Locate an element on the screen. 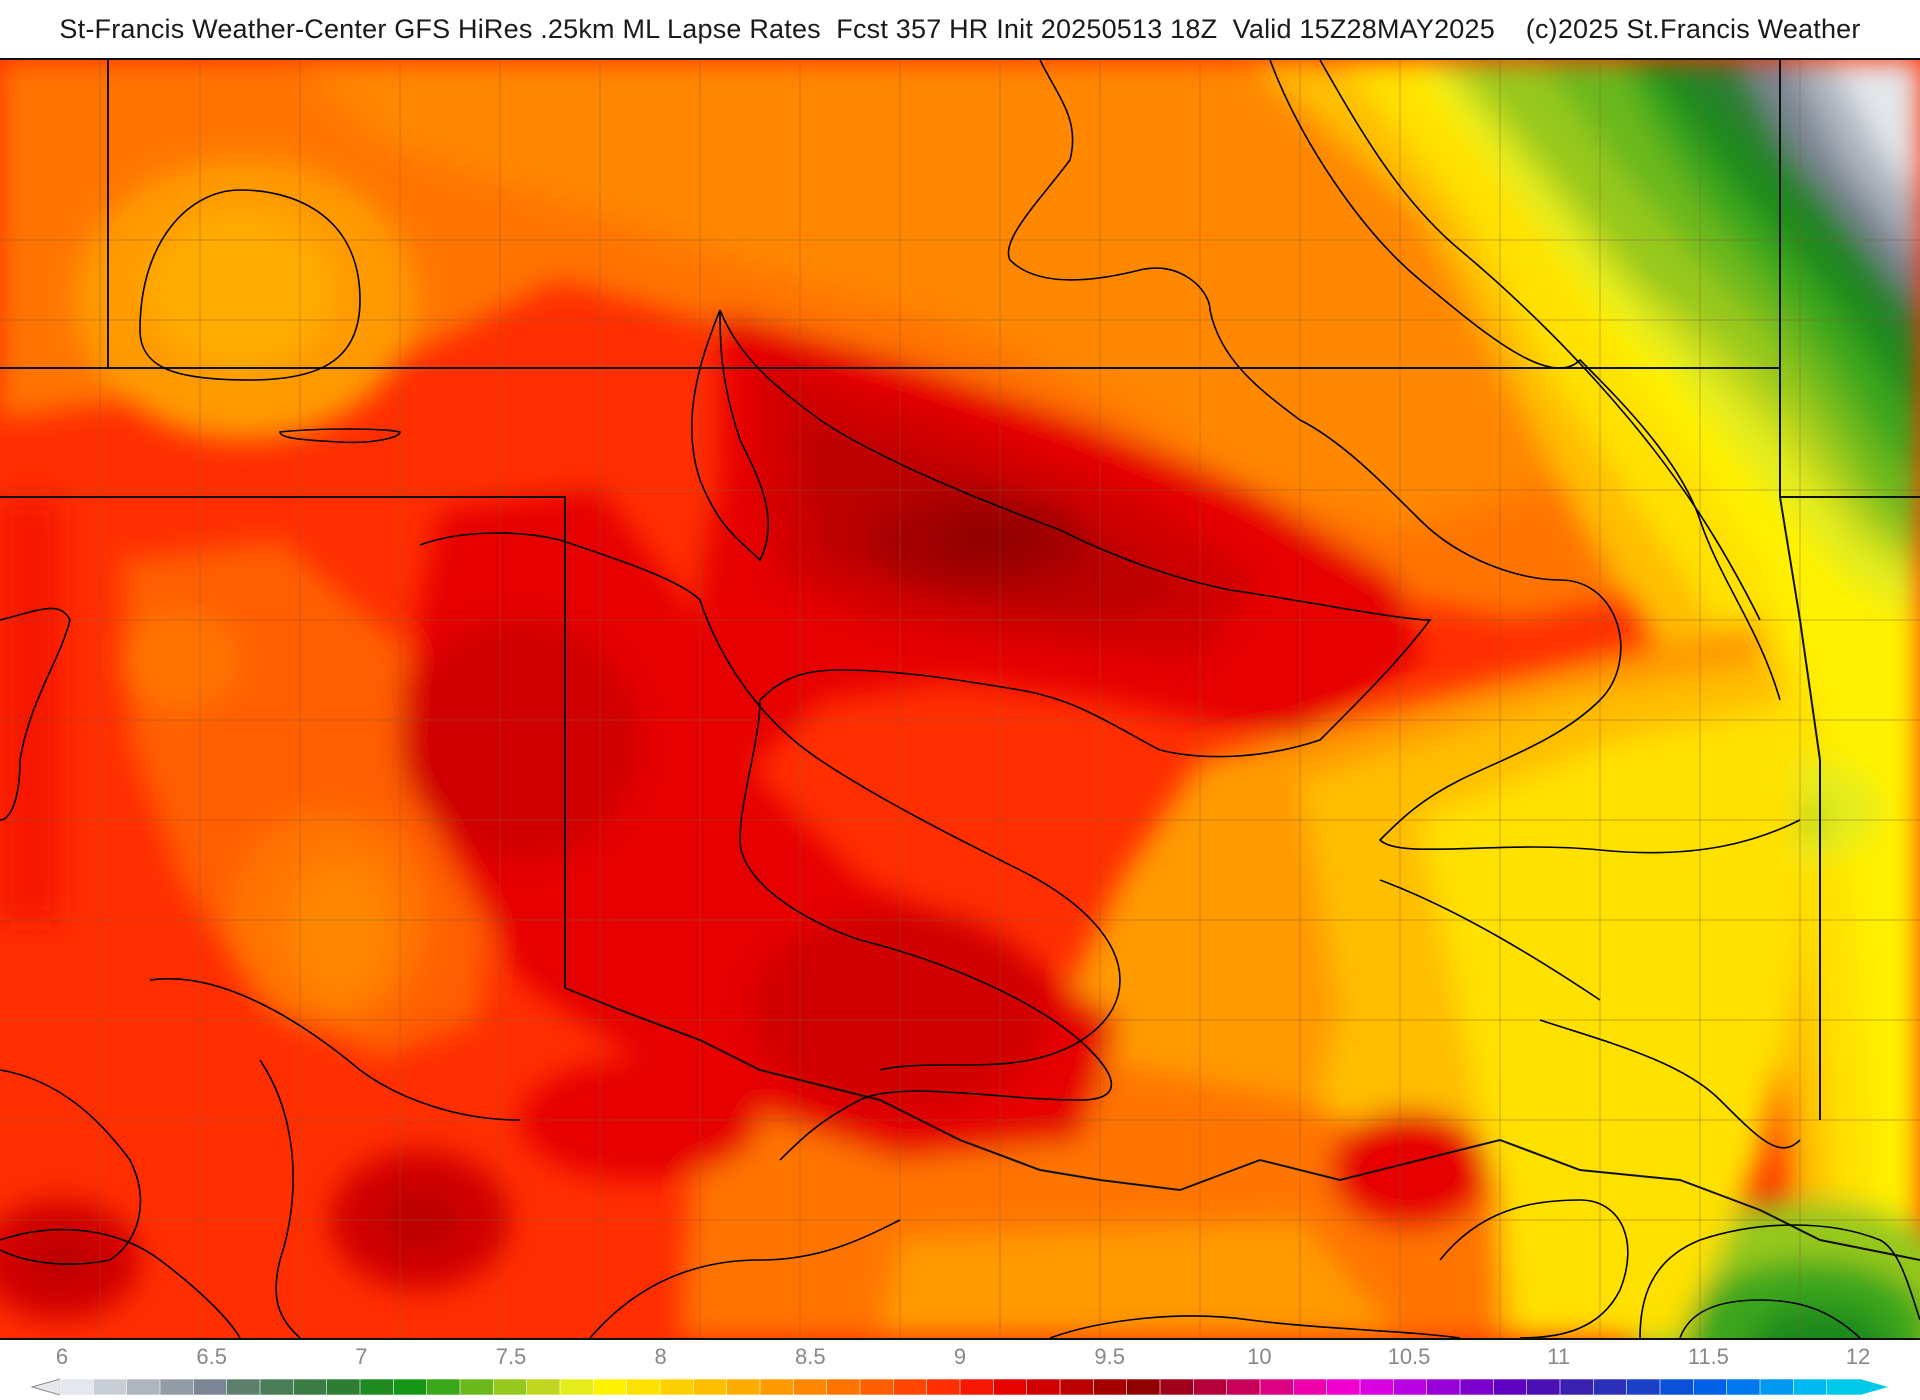 The image size is (1920, 1400). legend-tick-label: 9.5 is located at coordinates (1109, 1356).